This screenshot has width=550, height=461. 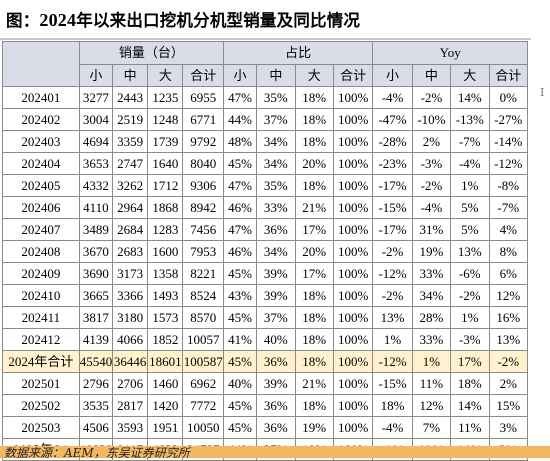 I want to click on sales-cell: 1640, so click(x=165, y=163).